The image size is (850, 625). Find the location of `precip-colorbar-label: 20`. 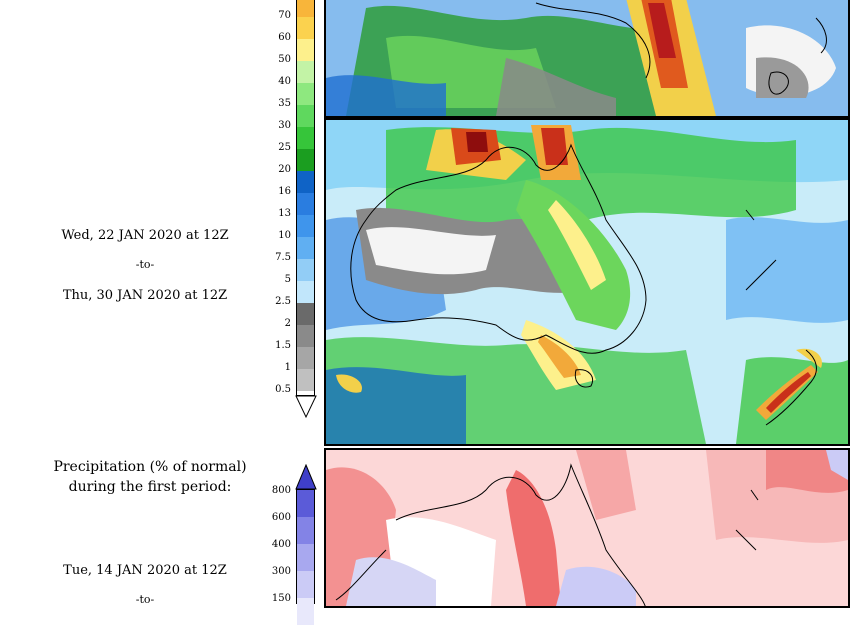

precip-colorbar-label: 20 is located at coordinates (284, 169).